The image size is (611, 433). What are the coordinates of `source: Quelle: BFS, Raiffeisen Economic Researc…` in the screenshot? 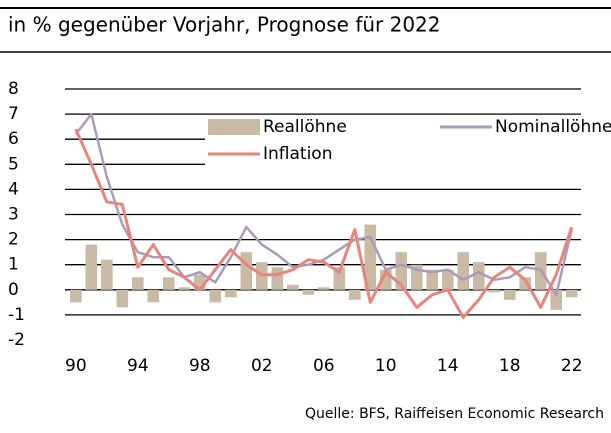 It's located at (454, 414).